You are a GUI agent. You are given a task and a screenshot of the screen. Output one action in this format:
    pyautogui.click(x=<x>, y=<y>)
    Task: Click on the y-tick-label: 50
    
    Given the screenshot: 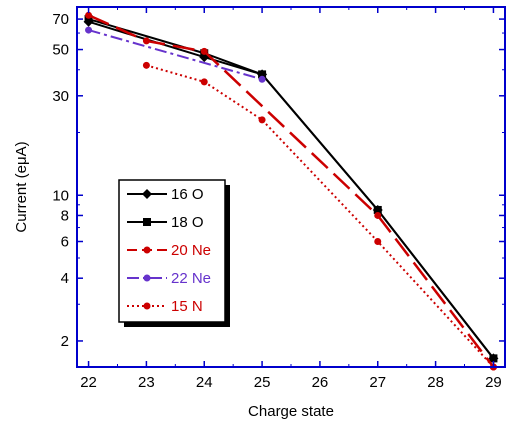 What is the action you would take?
    pyautogui.click(x=60, y=50)
    